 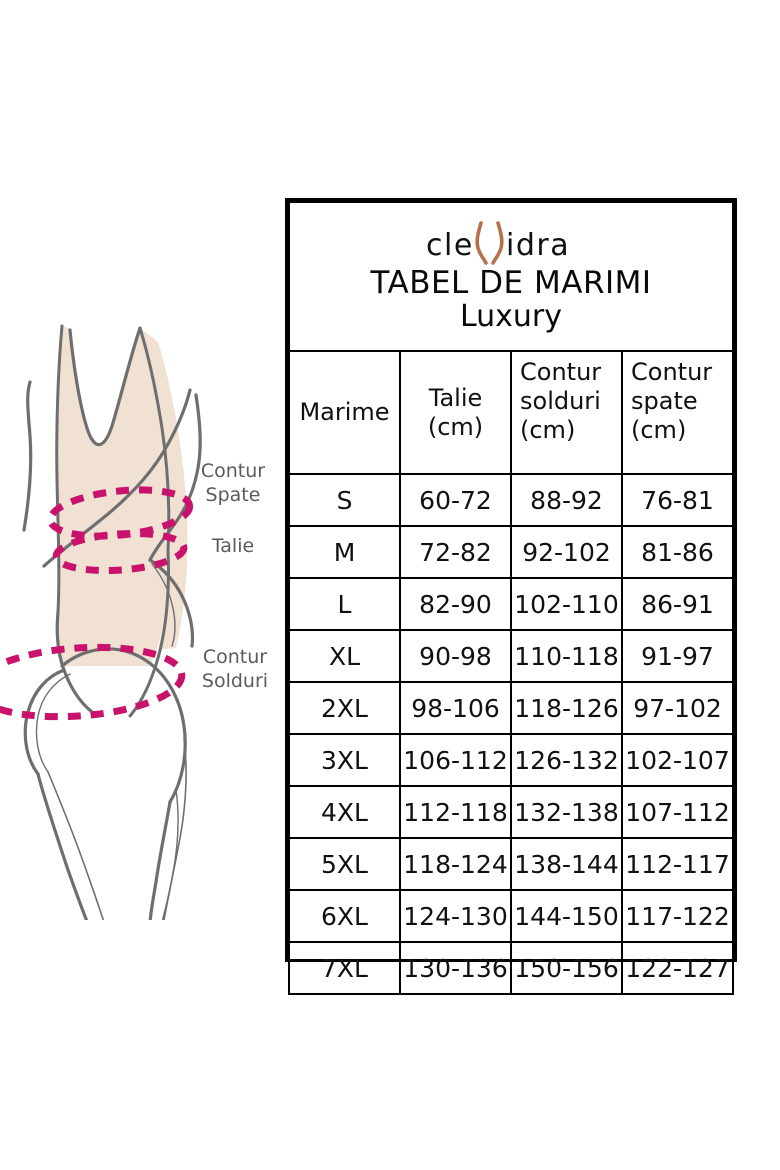 I want to click on size-label-cell: 3XL, so click(x=344, y=760).